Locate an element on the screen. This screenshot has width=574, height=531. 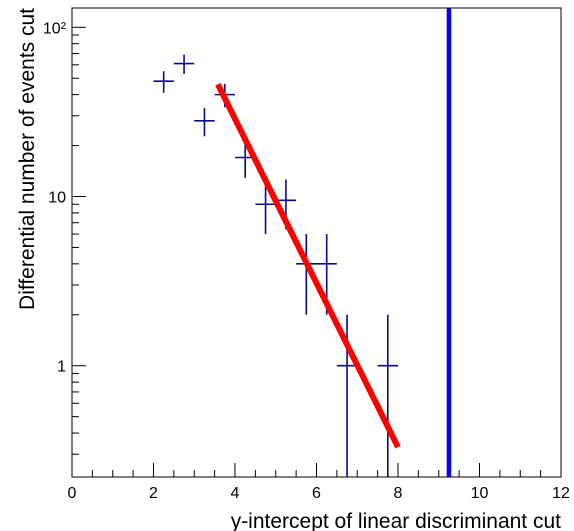
x-tick-label: 2 is located at coordinates (153, 493).